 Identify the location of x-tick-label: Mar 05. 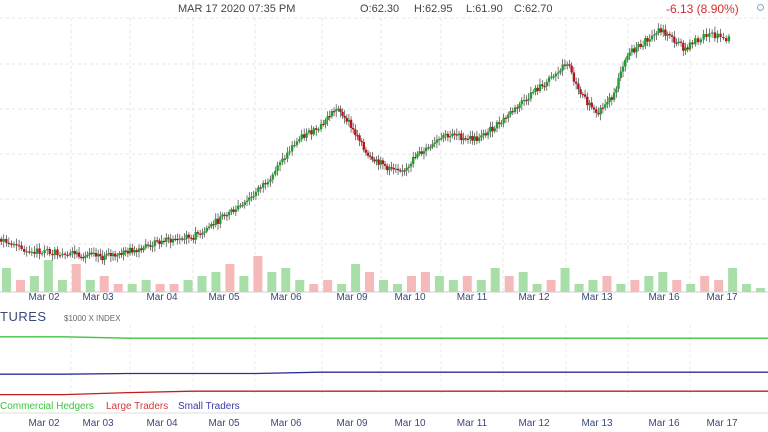
(224, 297).